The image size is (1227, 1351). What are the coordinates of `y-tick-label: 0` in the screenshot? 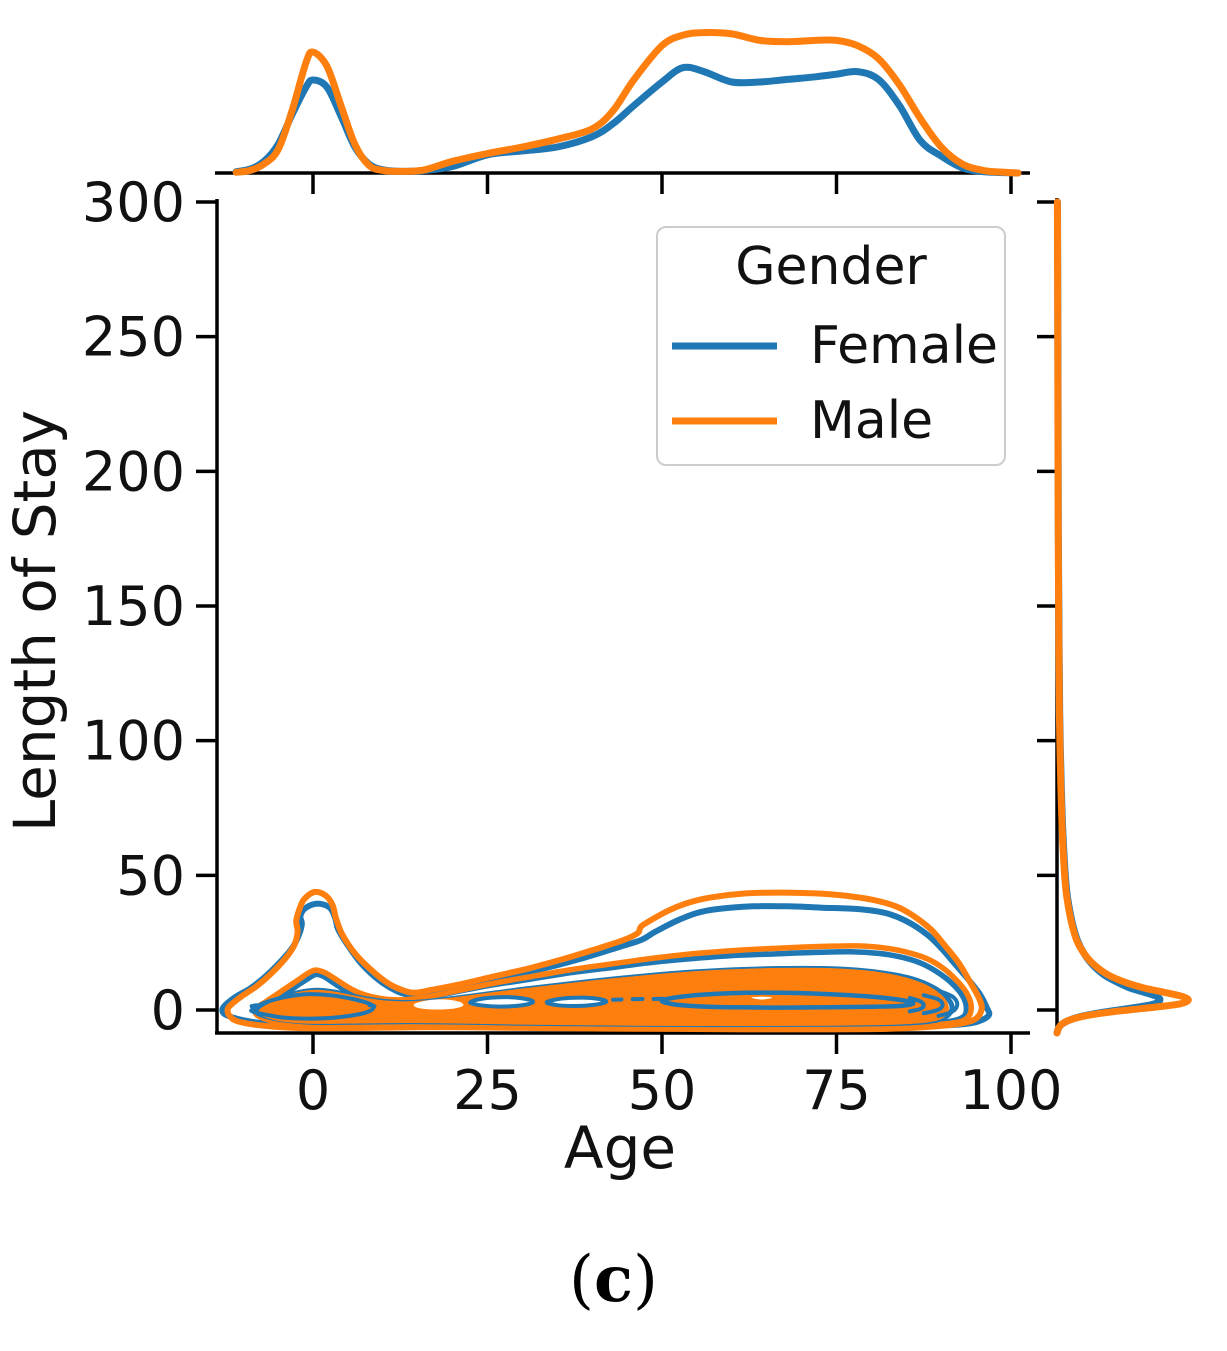 It's located at (168, 1010).